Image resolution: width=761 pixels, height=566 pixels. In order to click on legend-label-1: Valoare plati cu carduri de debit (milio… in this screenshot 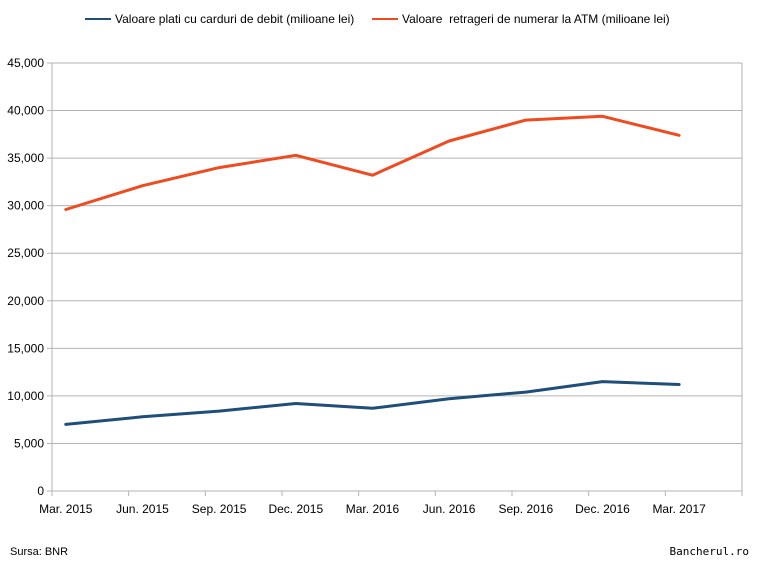, I will do `click(234, 19)`.